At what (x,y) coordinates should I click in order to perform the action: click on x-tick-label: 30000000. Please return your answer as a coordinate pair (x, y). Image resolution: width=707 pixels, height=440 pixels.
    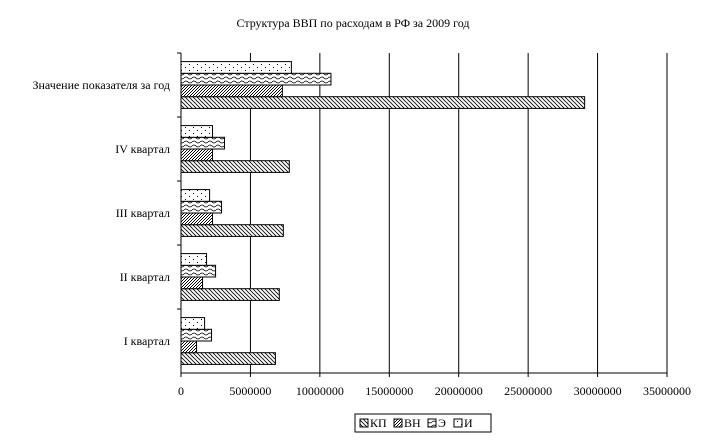
    Looking at the image, I should click on (598, 391).